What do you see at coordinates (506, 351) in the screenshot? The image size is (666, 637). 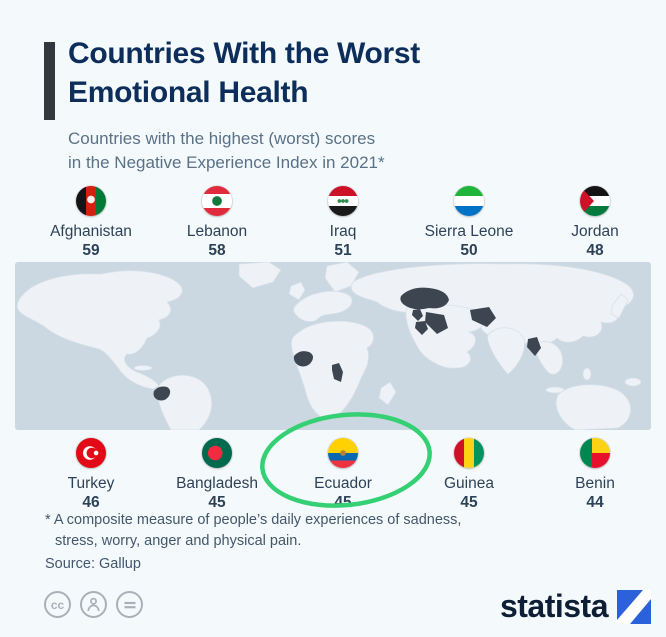 I see `map-india` at bounding box center [506, 351].